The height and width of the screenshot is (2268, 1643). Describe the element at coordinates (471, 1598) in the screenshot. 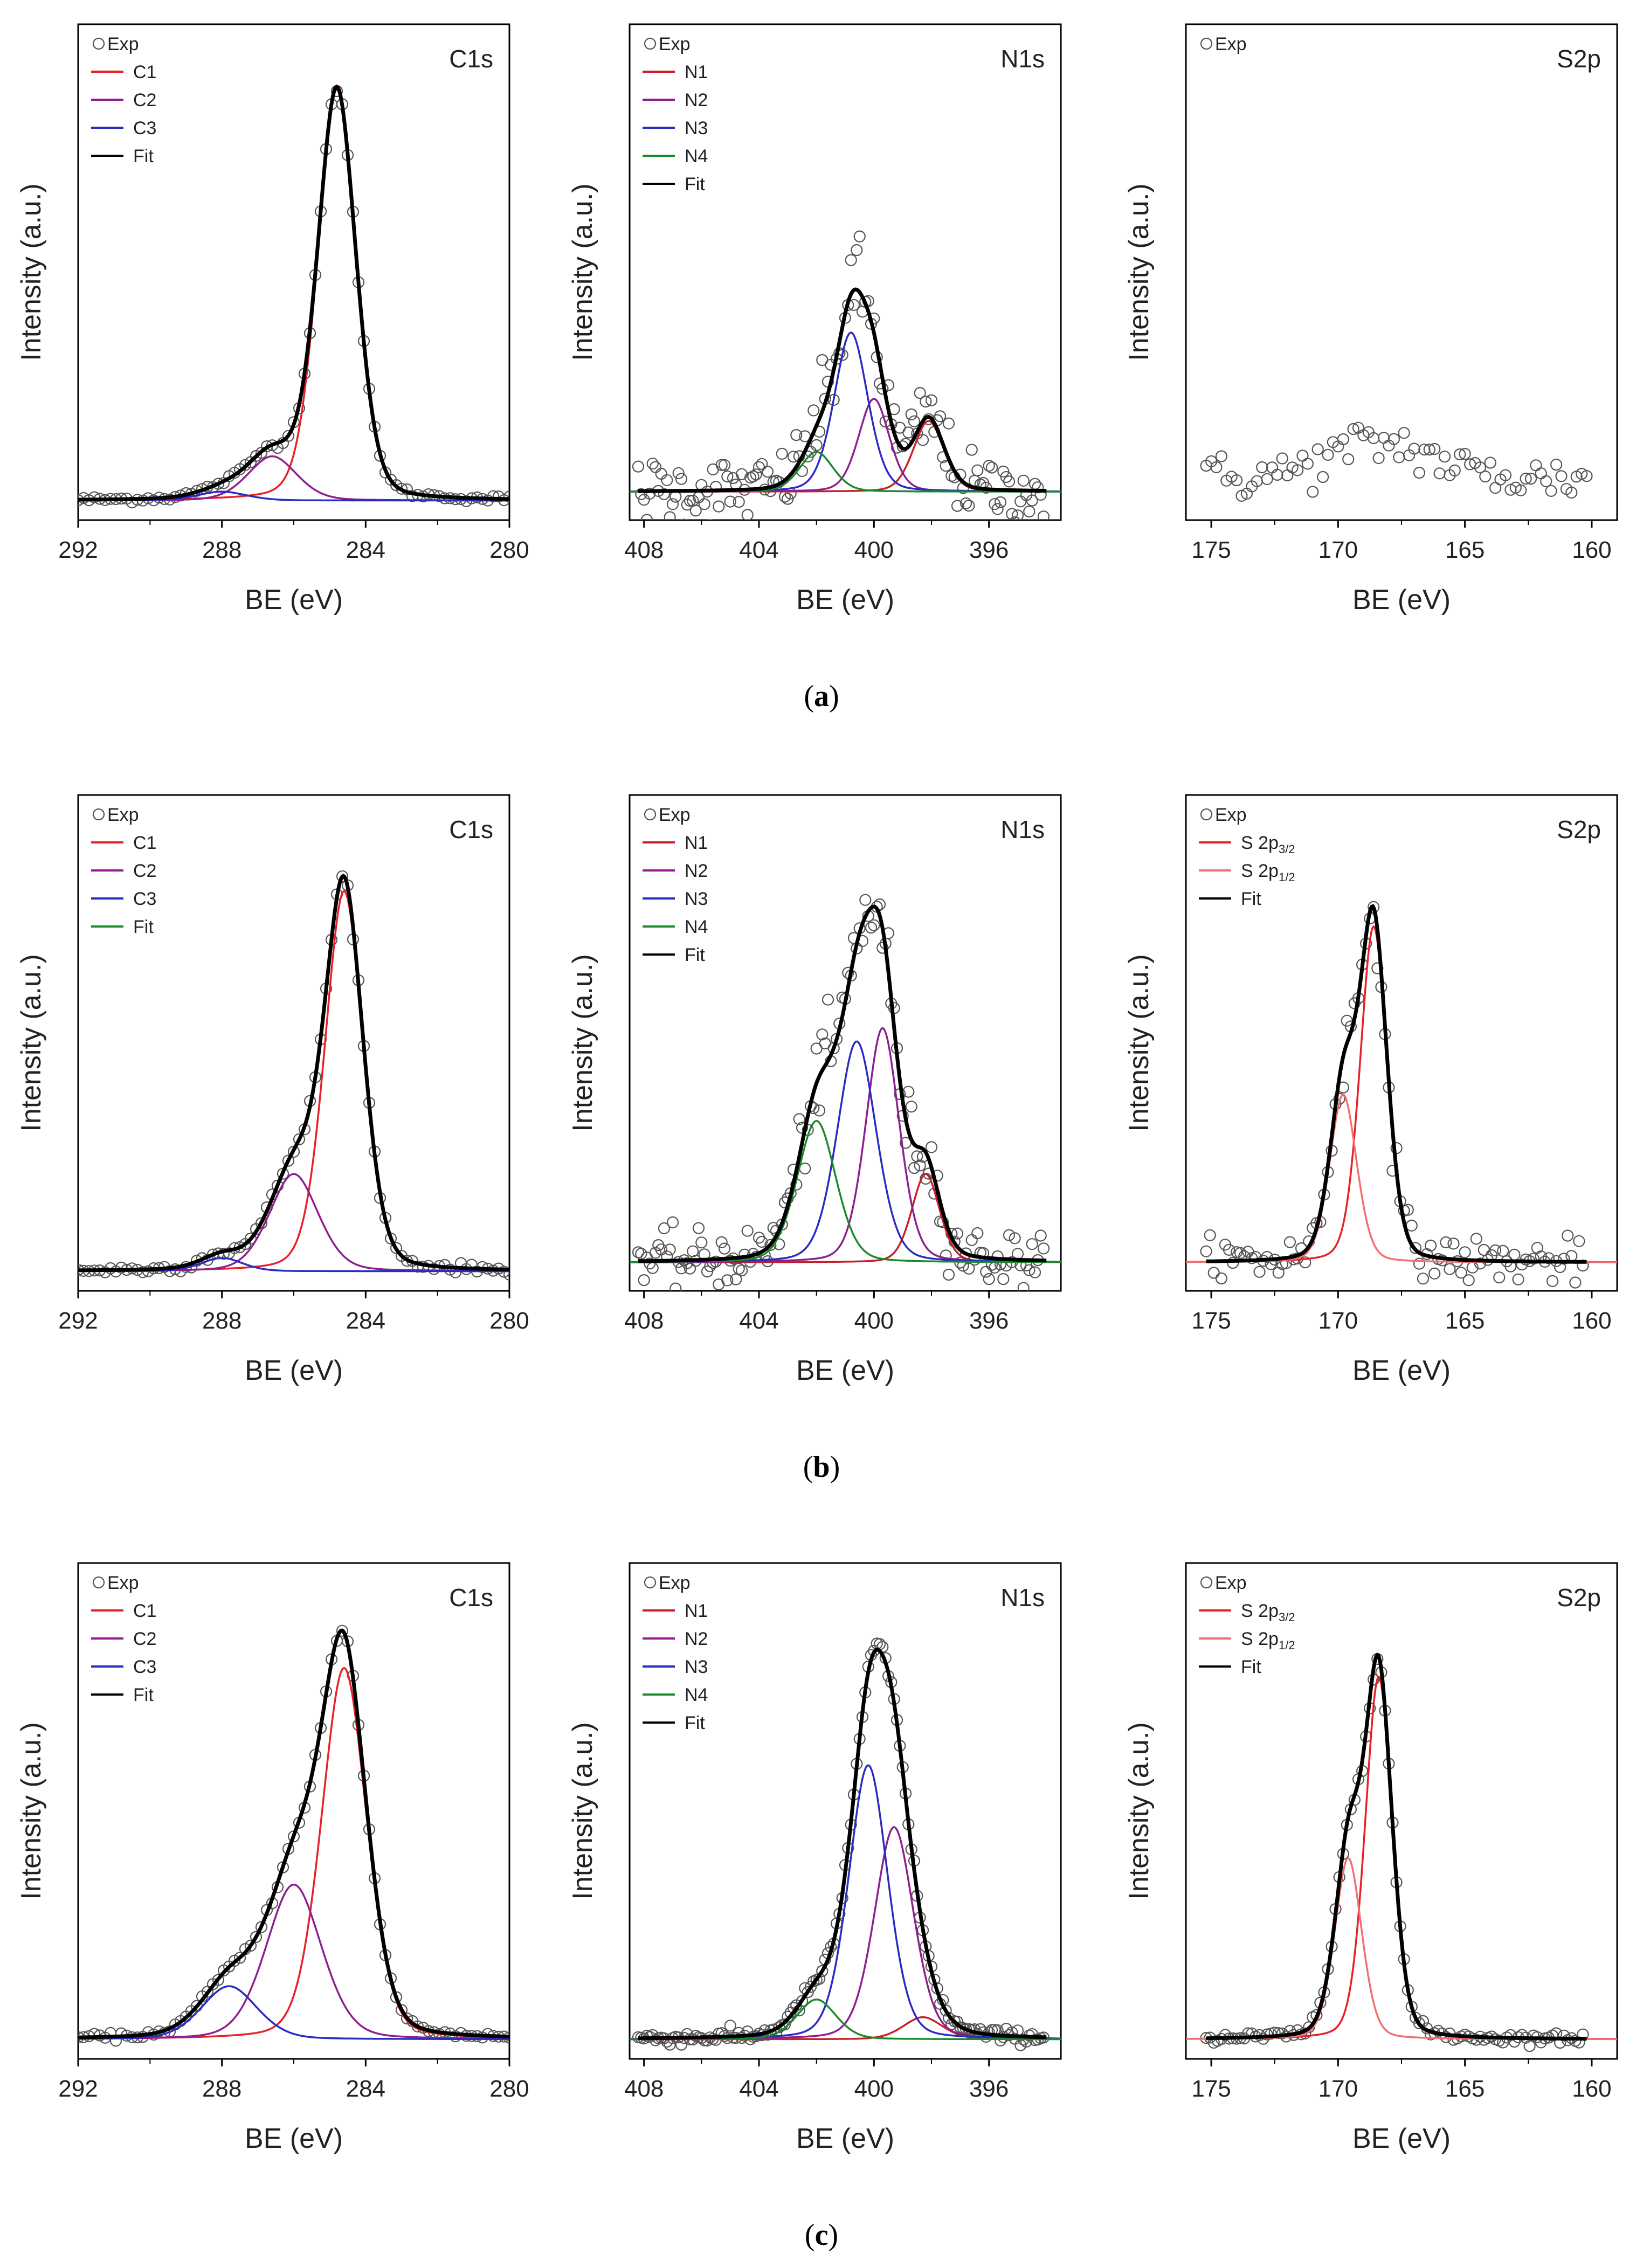

I see `panel-title: C1s` at that location.